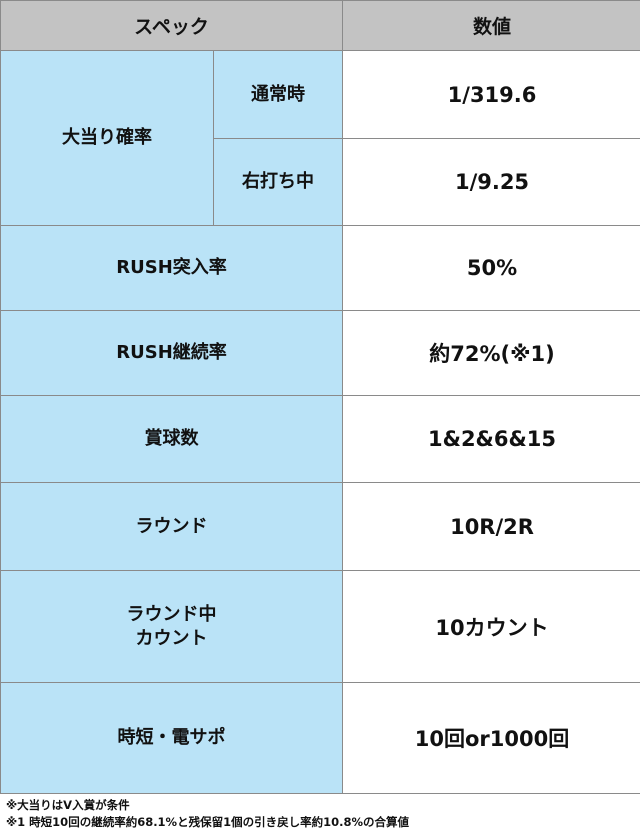 The width and height of the screenshot is (640, 839). I want to click on row-value: 50%, so click(491, 268).